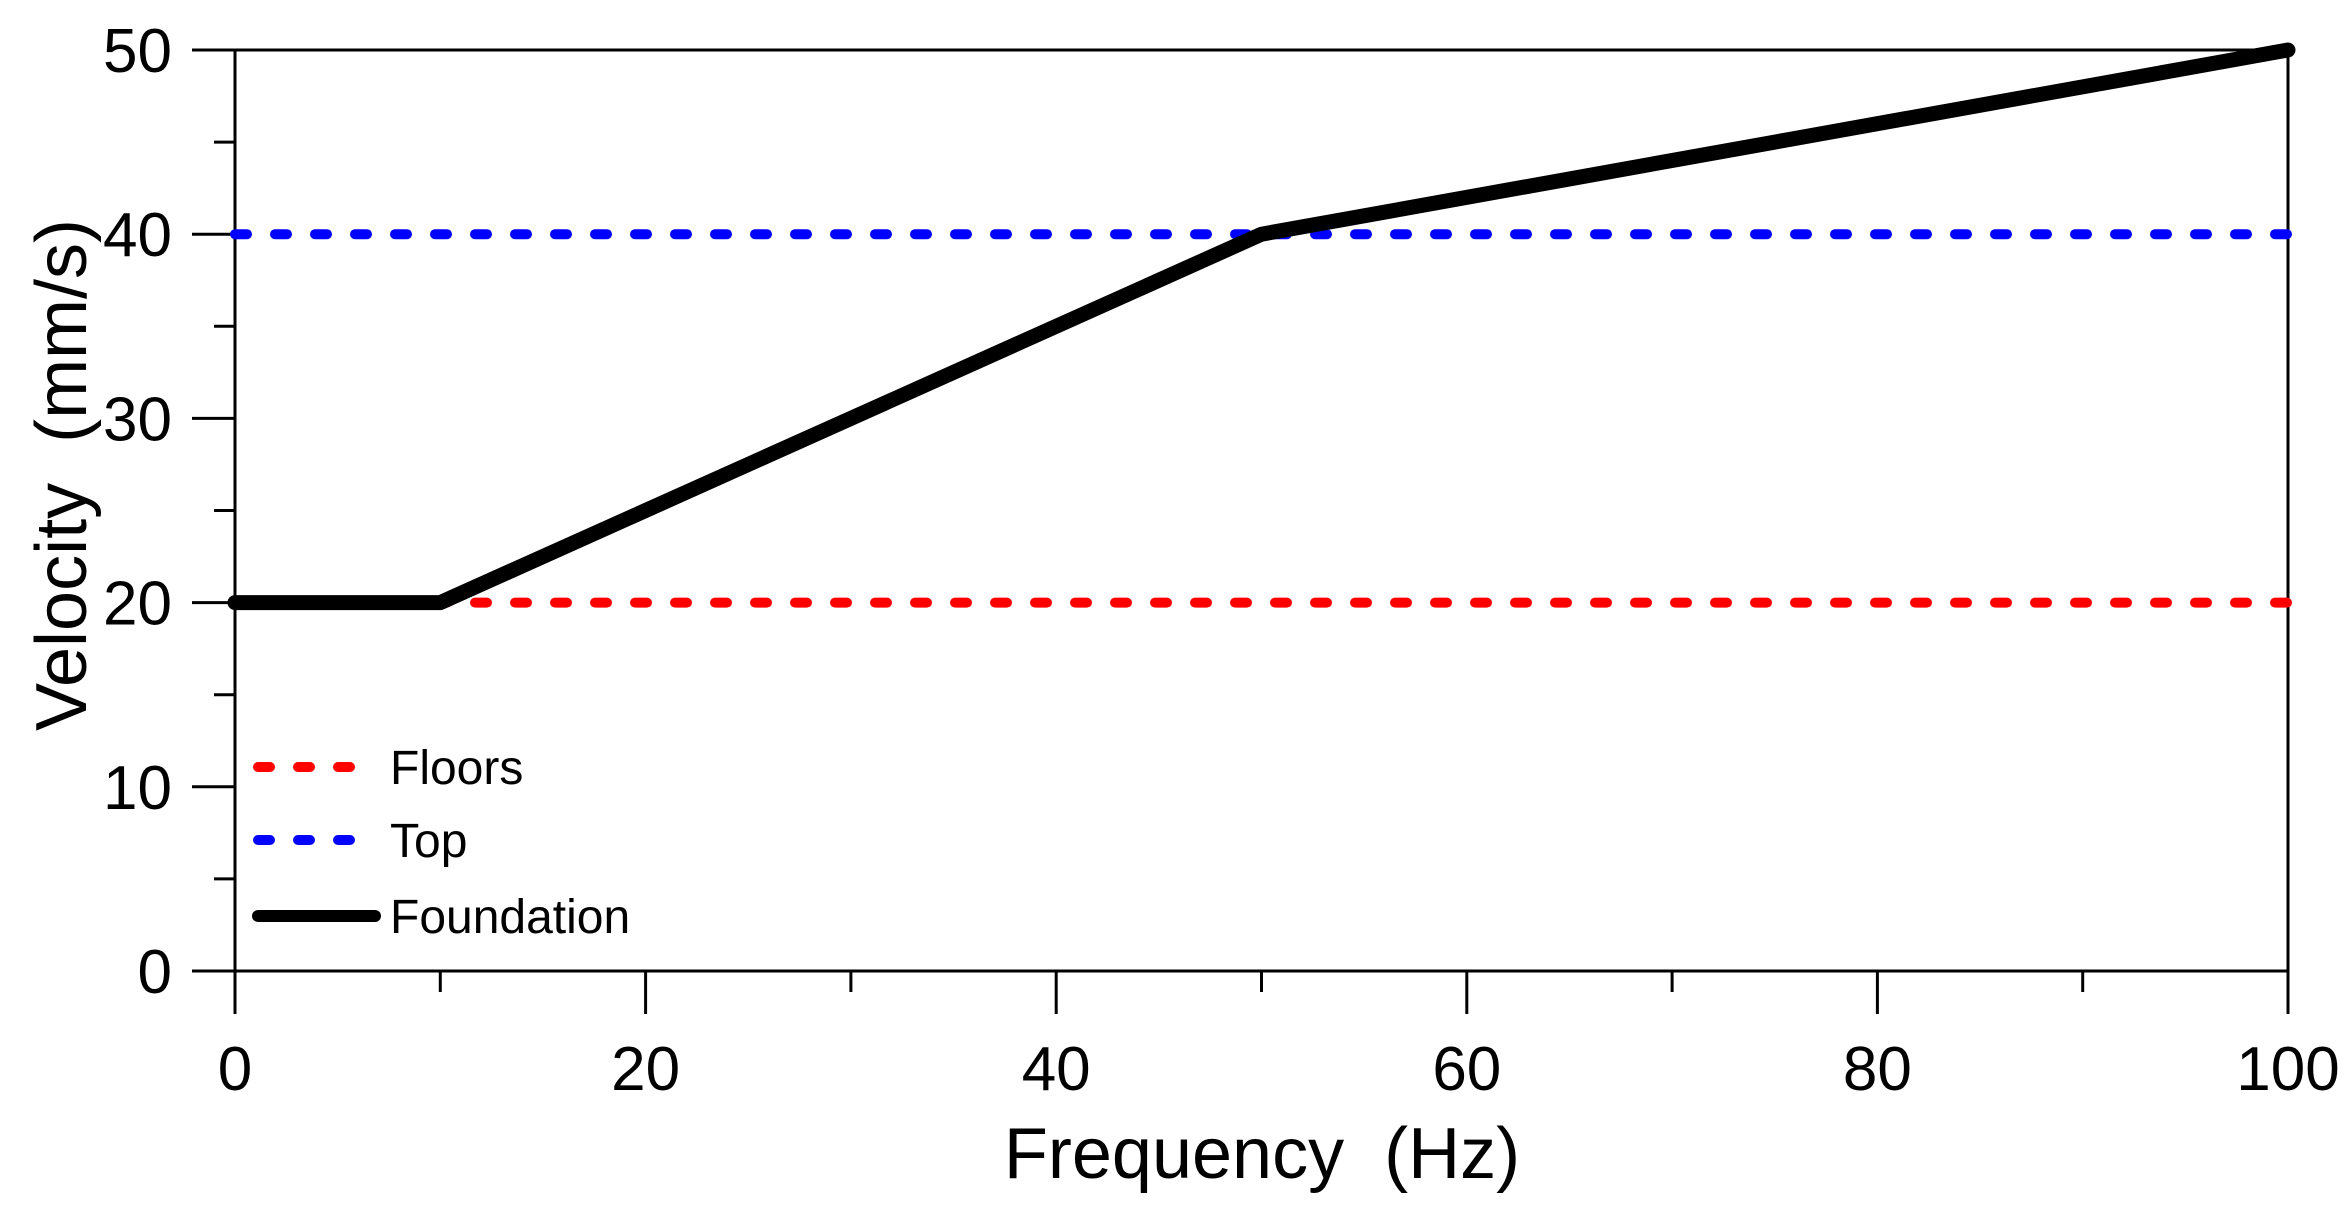 The width and height of the screenshot is (2350, 1215). What do you see at coordinates (1466, 1069) in the screenshot?
I see `x-tick-label: 60` at bounding box center [1466, 1069].